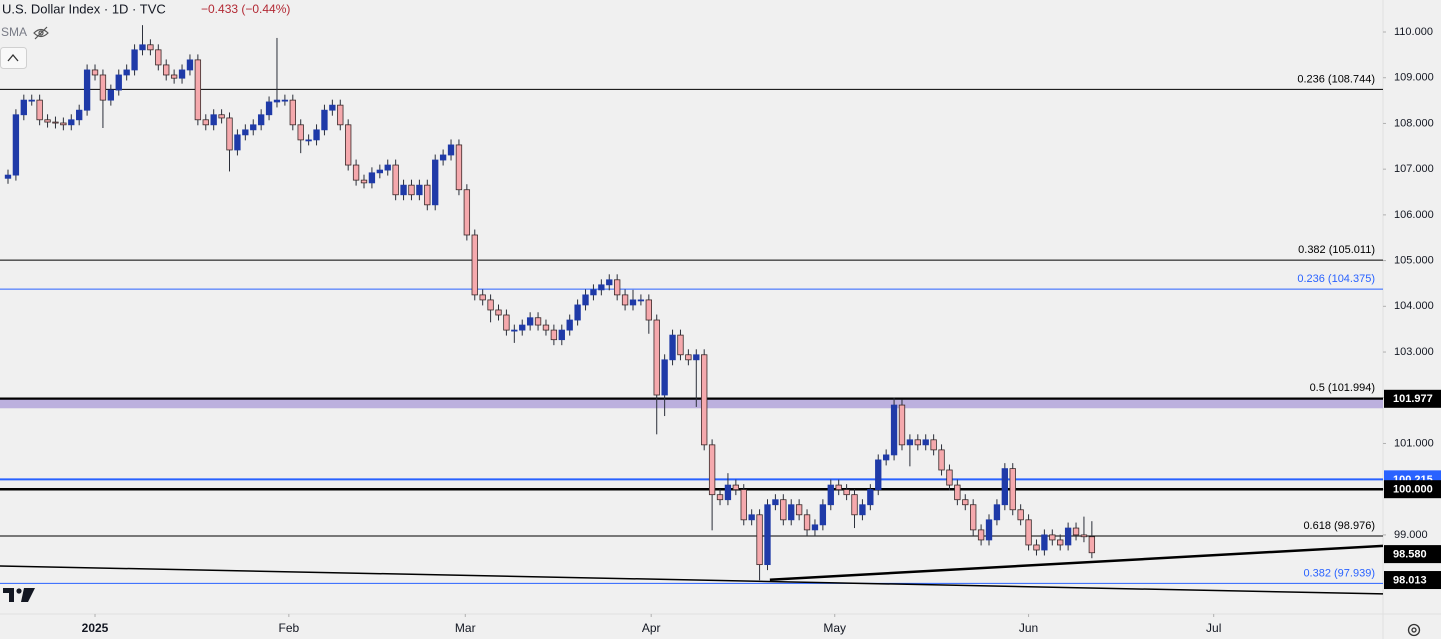  Describe the element at coordinates (95, 628) in the screenshot. I see `x-tick-label: 2025` at that location.